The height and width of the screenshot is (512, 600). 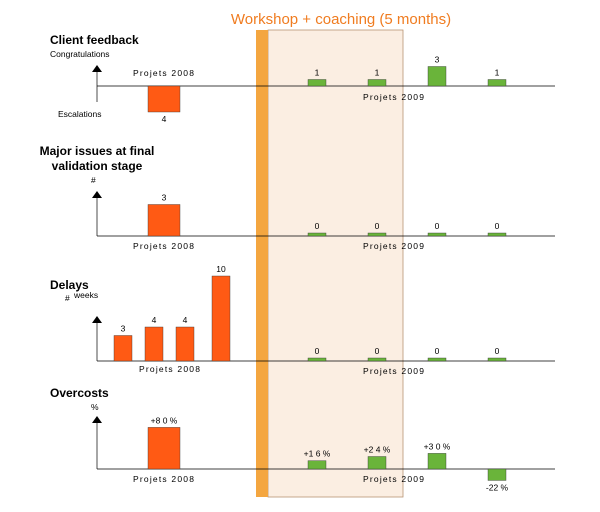 I want to click on panel-title: Delays, so click(x=69, y=285).